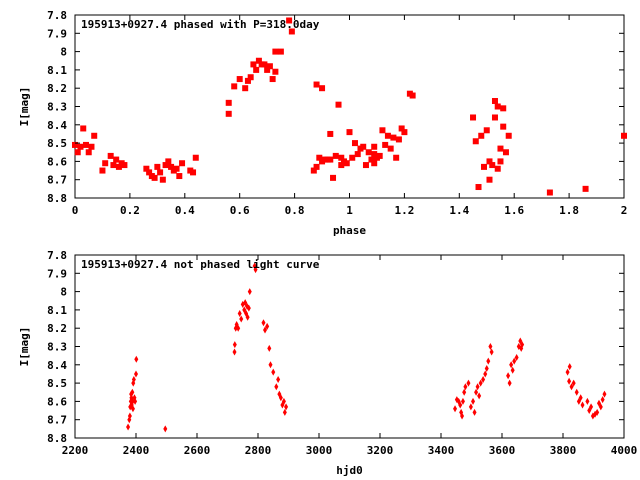 The width and height of the screenshot is (640, 480). What do you see at coordinates (57, 438) in the screenshot?
I see `y-tick-label: 8.8` at bounding box center [57, 438].